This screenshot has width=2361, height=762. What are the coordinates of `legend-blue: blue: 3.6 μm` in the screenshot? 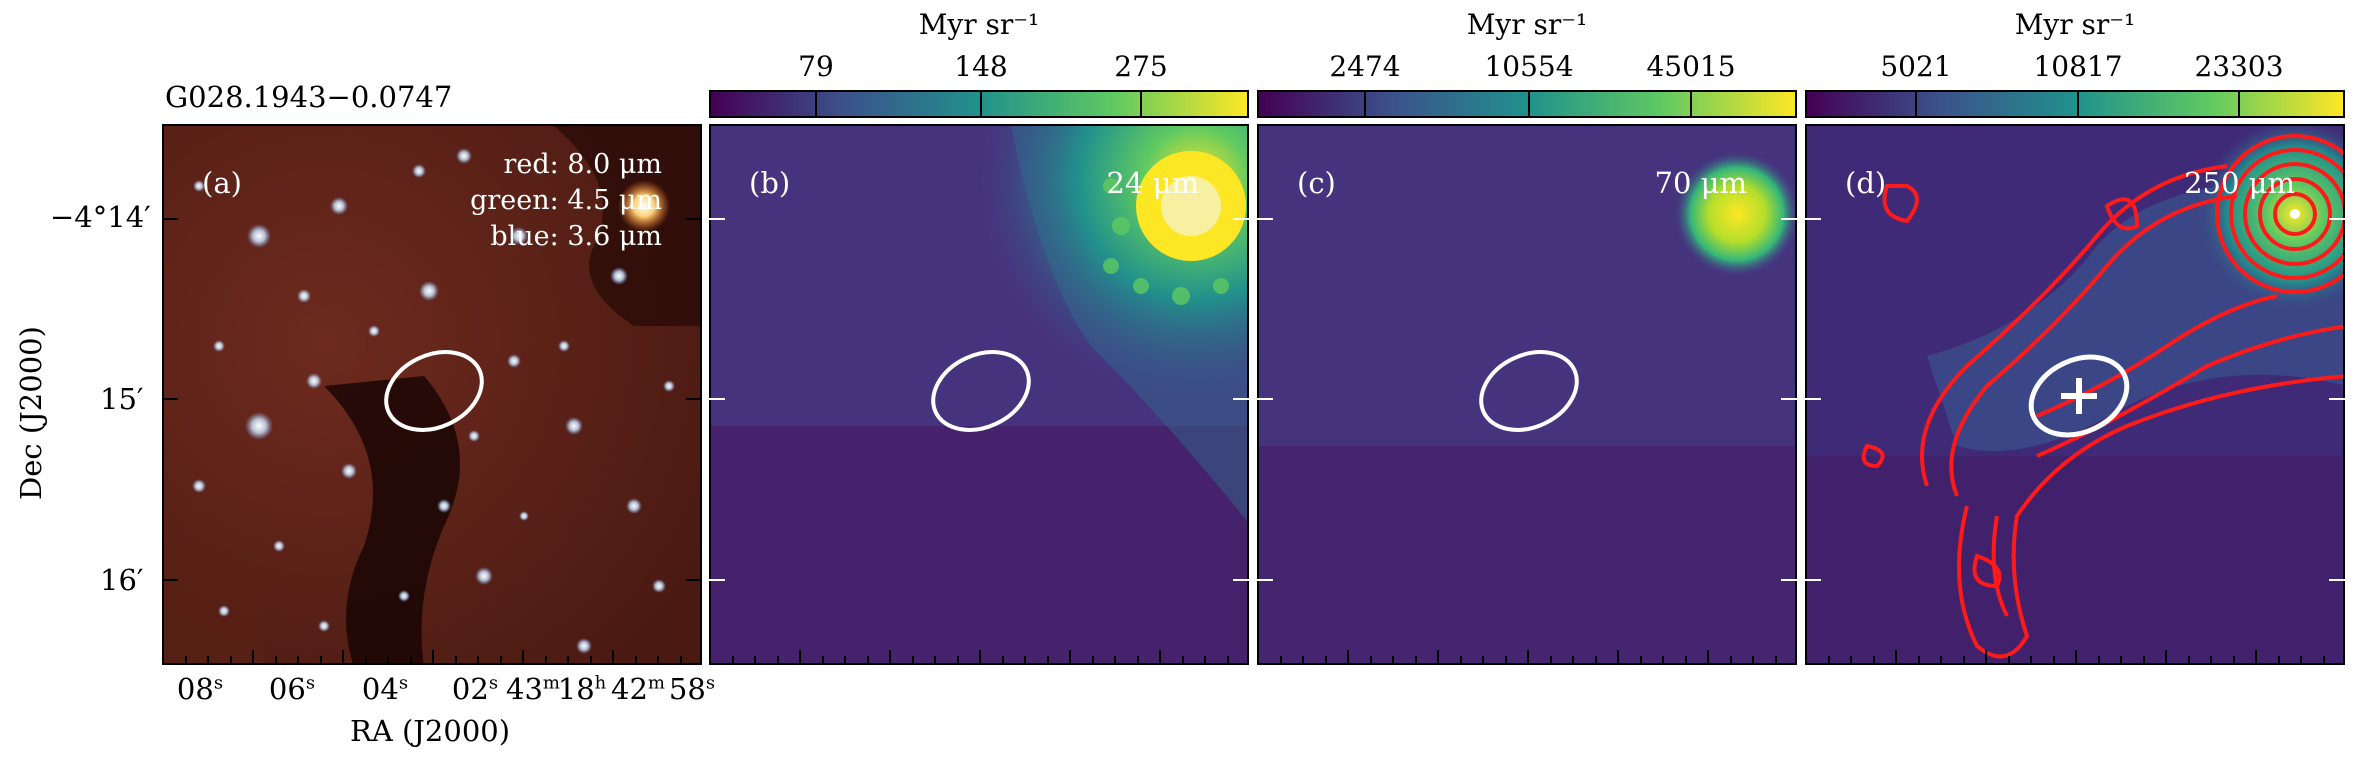 It's located at (576, 236).